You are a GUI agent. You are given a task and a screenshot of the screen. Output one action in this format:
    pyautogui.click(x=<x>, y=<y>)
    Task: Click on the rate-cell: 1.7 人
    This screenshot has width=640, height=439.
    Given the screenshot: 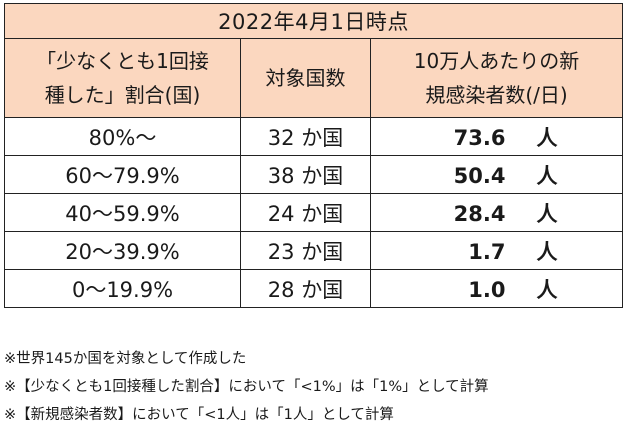 What is the action you would take?
    pyautogui.click(x=496, y=250)
    